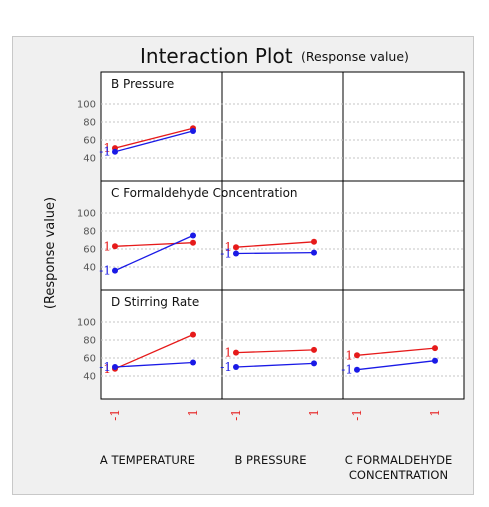  What do you see at coordinates (398, 460) in the screenshot?
I see `x-factor-label: C FORMALDEHYDE` at bounding box center [398, 460].